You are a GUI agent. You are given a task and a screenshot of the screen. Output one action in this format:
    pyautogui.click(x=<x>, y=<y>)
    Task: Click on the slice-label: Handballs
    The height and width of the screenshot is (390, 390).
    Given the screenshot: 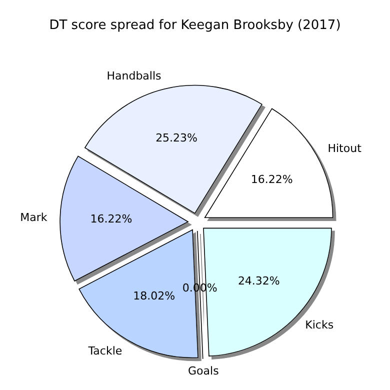 What is the action you would take?
    pyautogui.click(x=134, y=76)
    